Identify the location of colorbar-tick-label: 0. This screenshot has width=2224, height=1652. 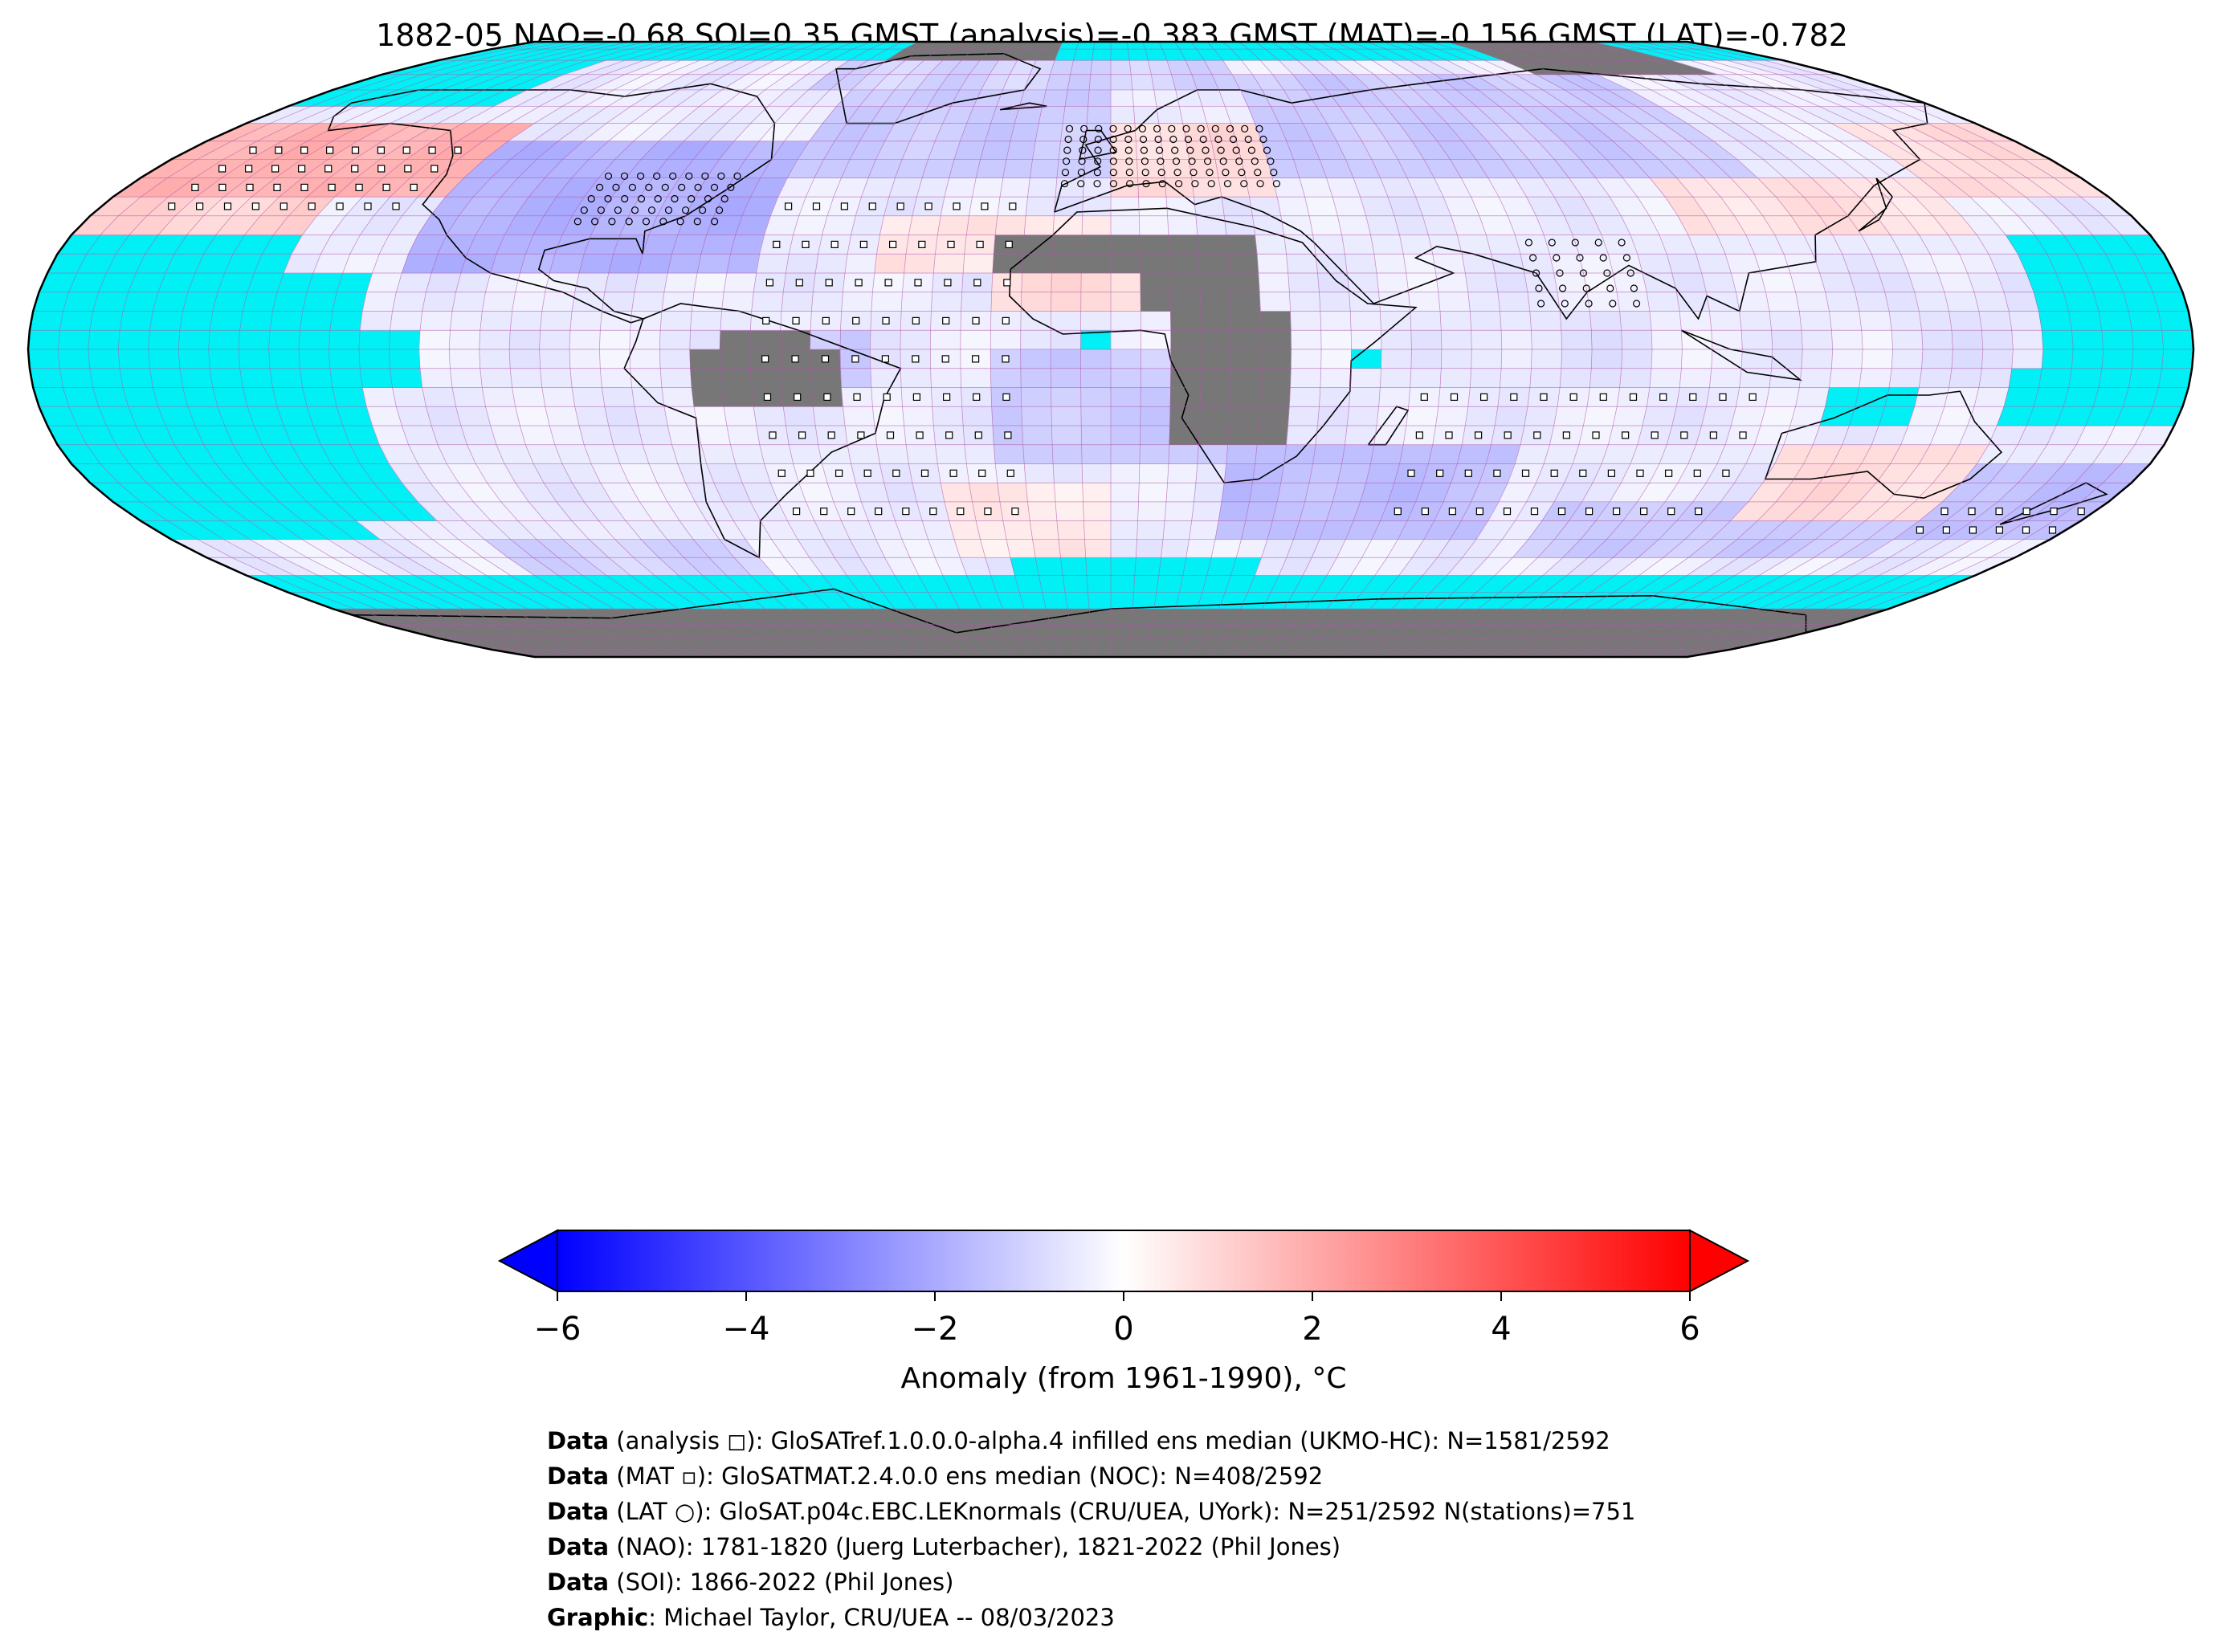
(1123, 1329).